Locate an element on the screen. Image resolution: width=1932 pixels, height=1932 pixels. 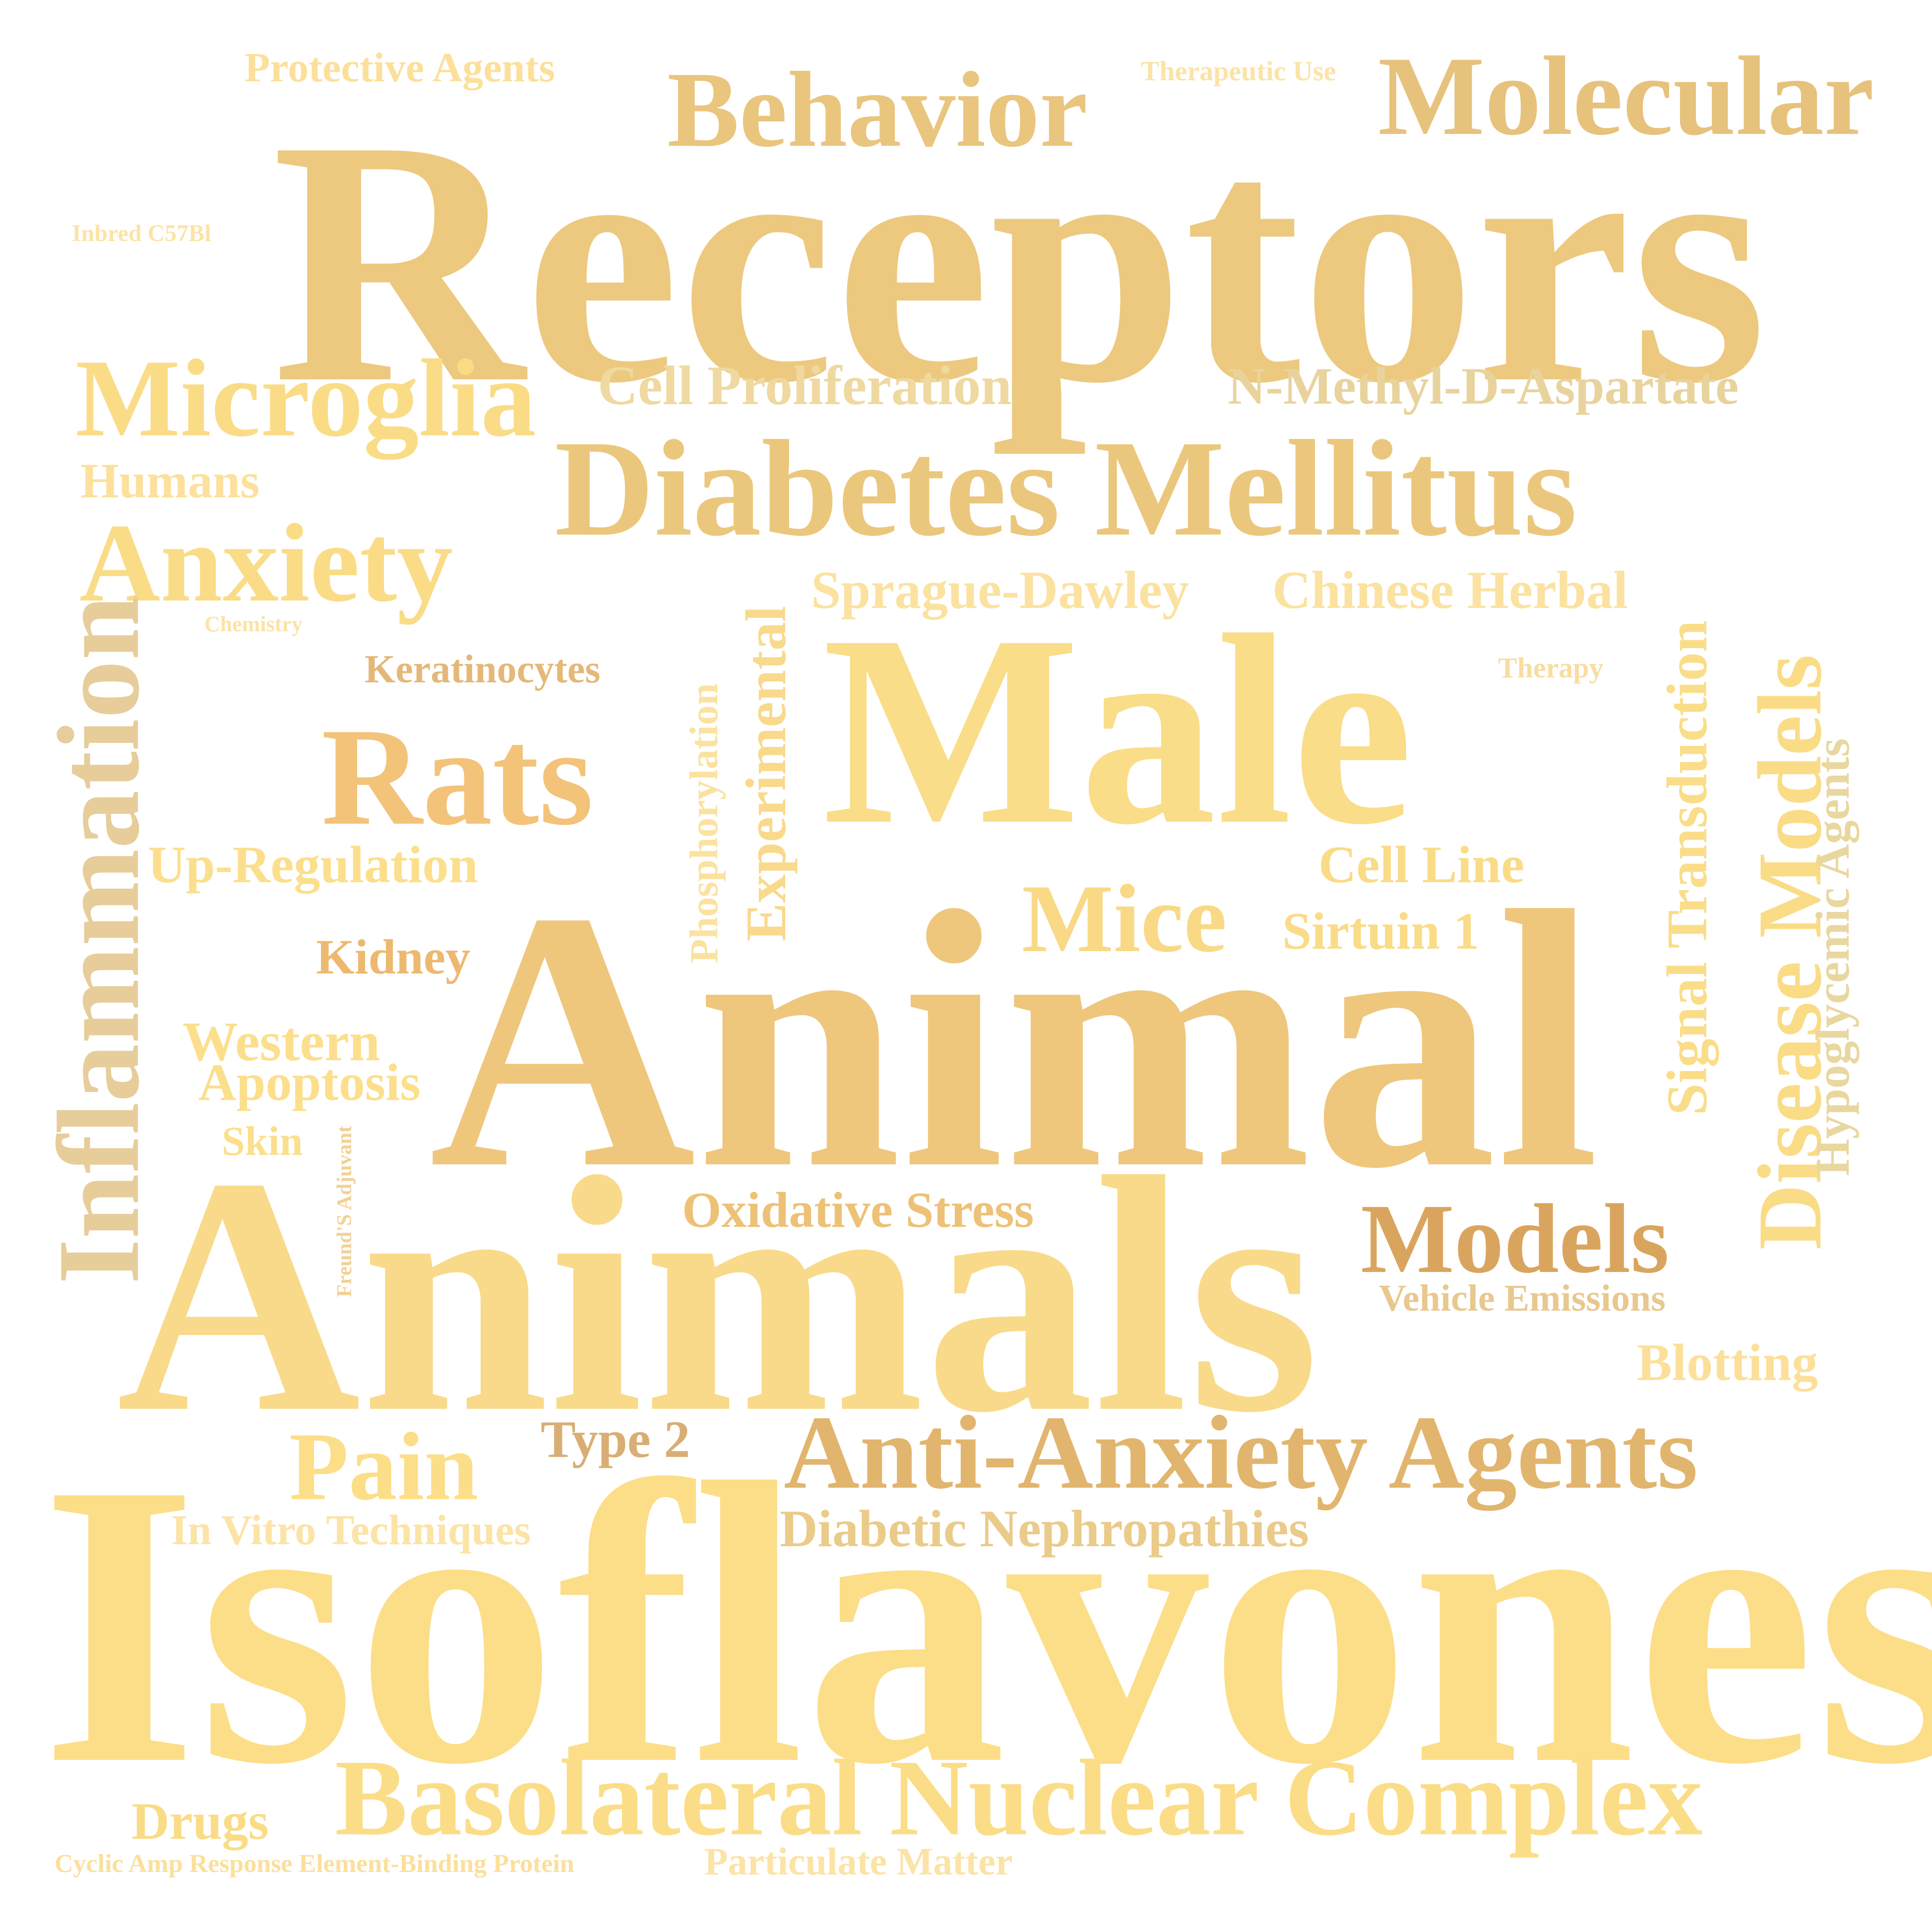
word-chinese-herbal: Chinese Herbal is located at coordinates (1450, 590).